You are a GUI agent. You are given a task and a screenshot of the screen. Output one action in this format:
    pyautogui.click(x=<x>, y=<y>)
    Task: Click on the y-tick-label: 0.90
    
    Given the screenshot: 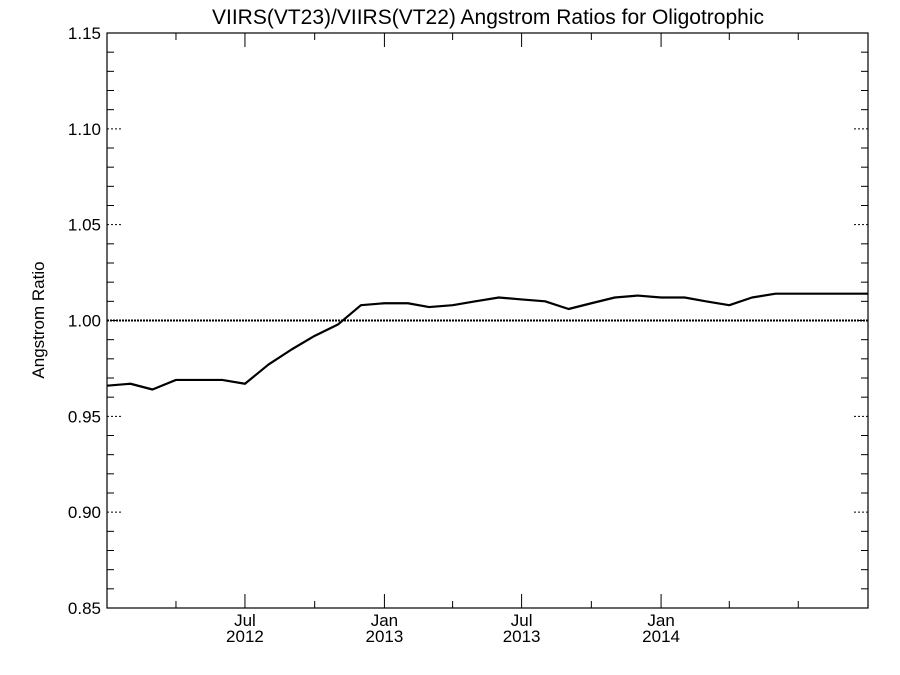 What is the action you would take?
    pyautogui.click(x=84, y=512)
    